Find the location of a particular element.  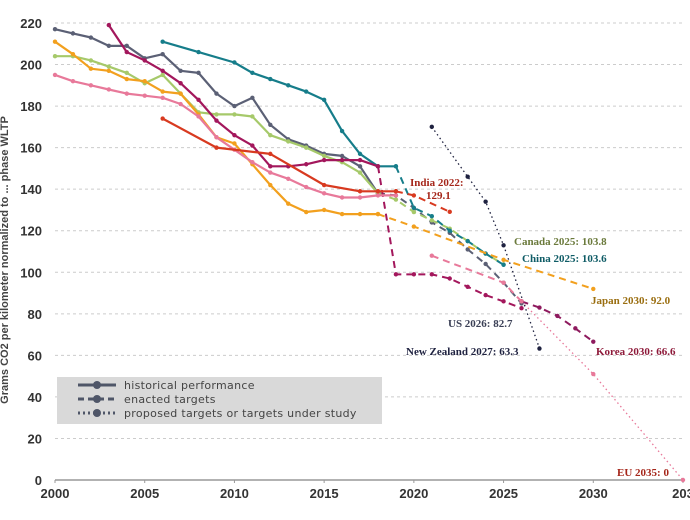

legend-label: enacted targets is located at coordinates (170, 399).